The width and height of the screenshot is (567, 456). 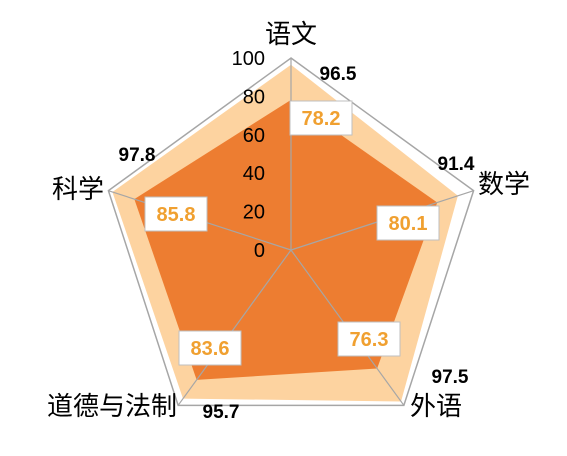 I want to click on inner-label-text: 85.8, so click(x=176, y=215).